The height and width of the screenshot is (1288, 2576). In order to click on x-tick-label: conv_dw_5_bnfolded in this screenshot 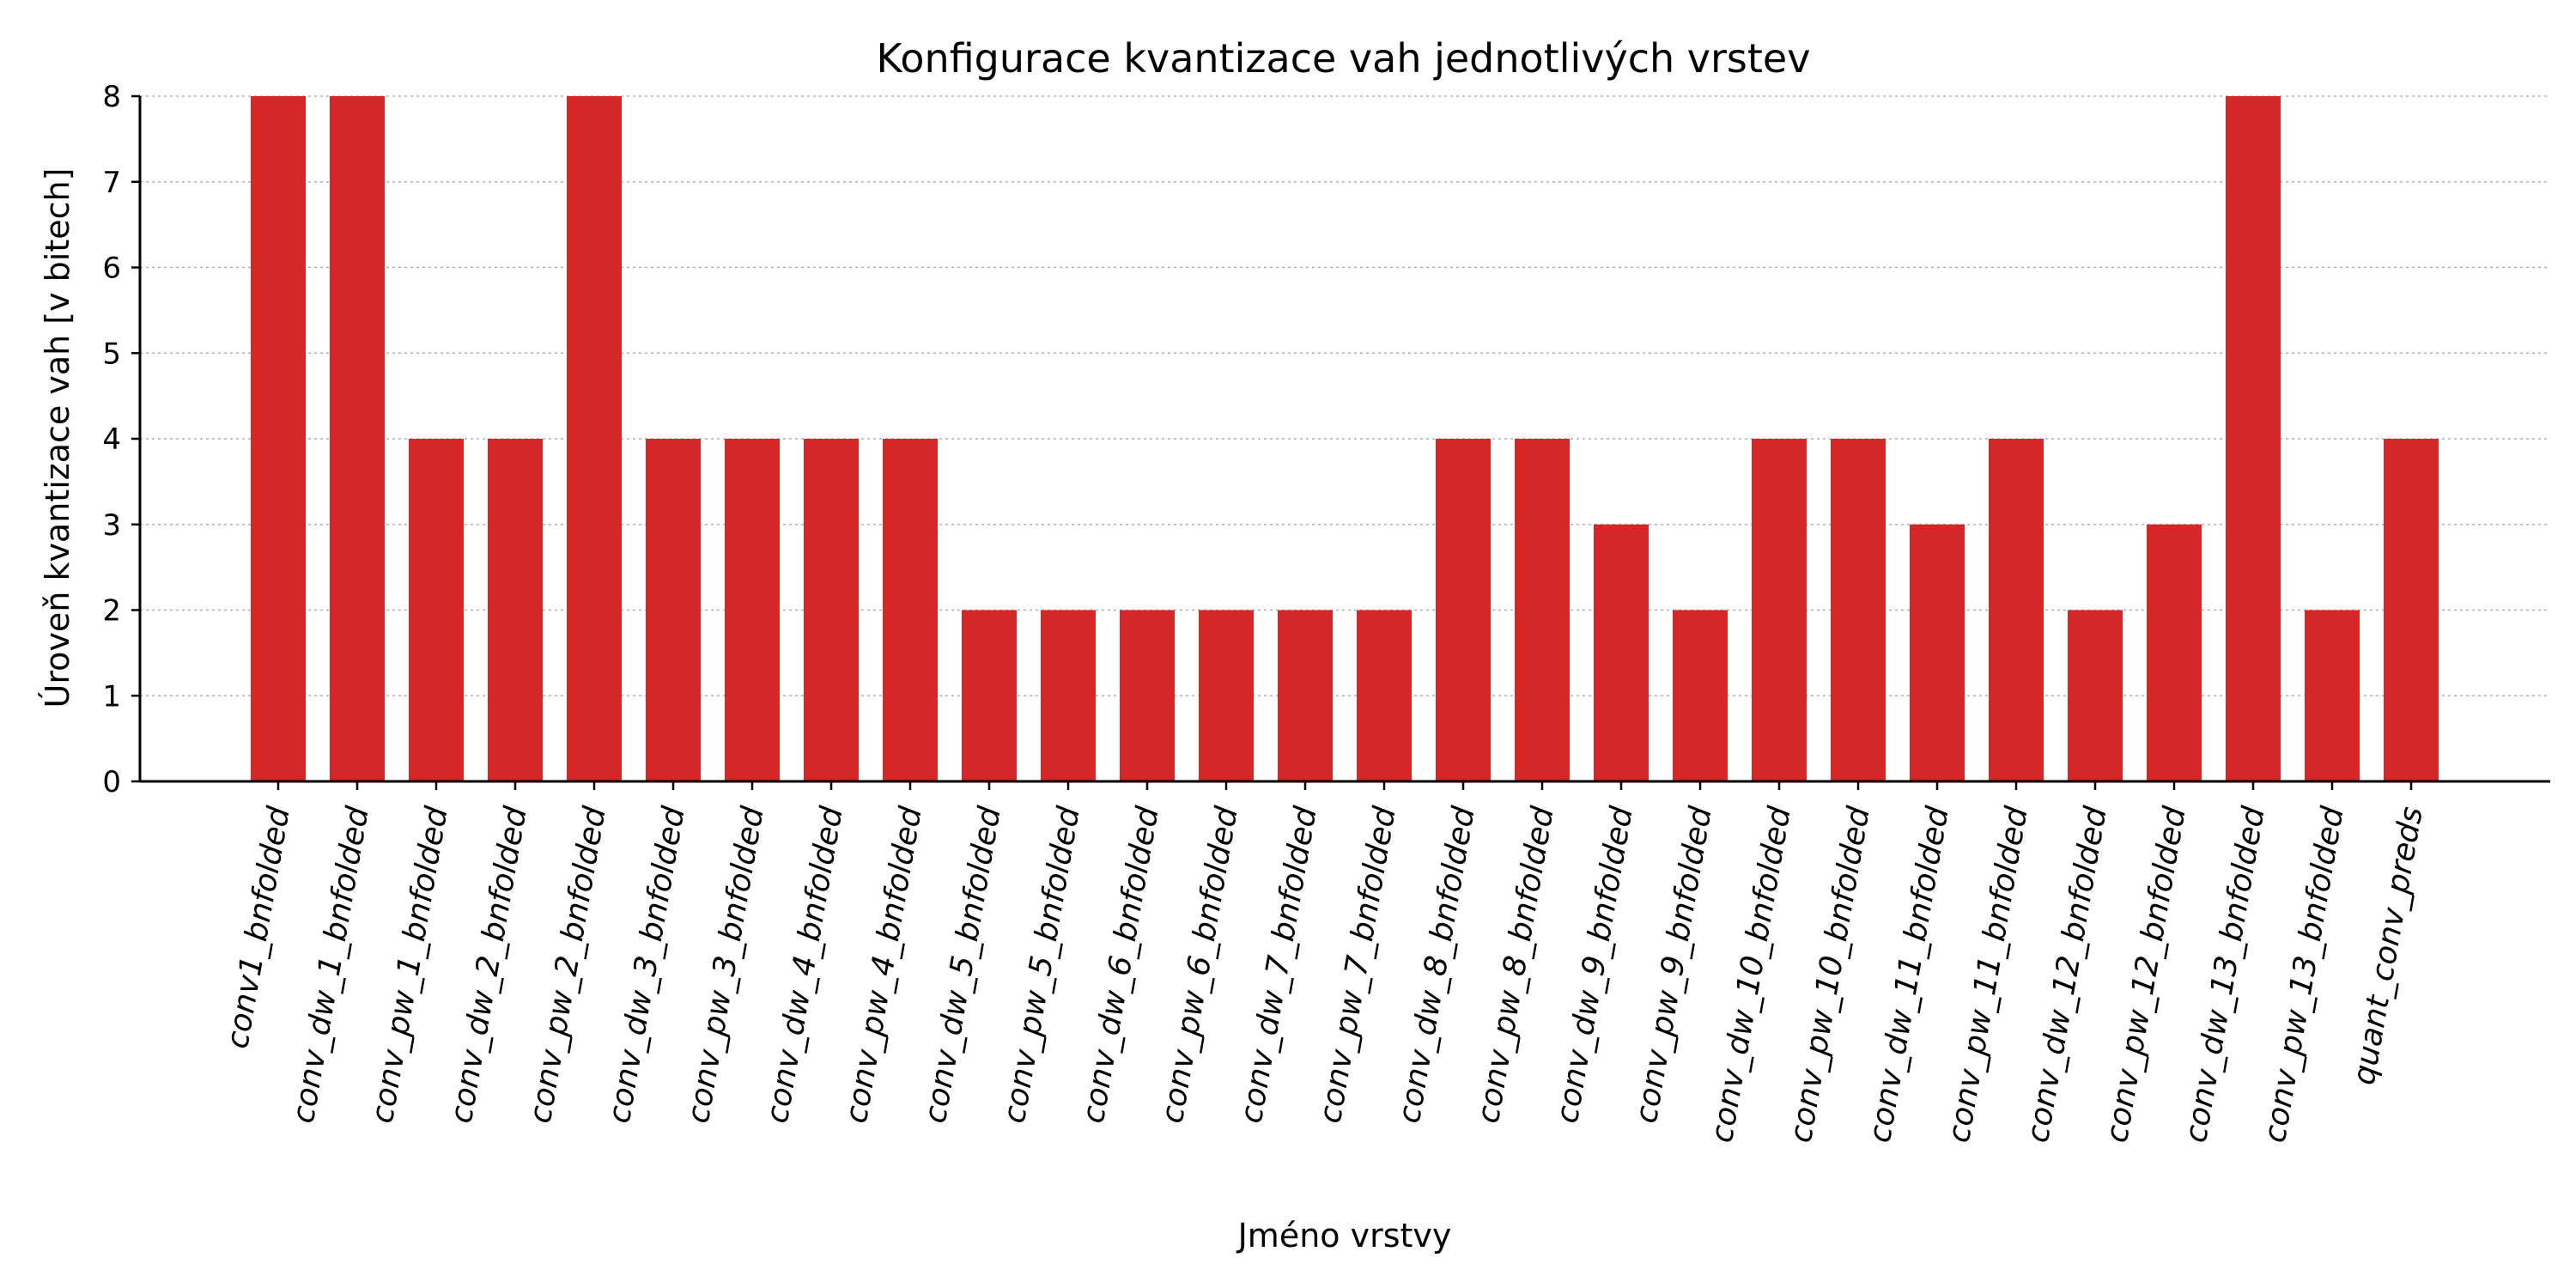, I will do `click(963, 965)`.